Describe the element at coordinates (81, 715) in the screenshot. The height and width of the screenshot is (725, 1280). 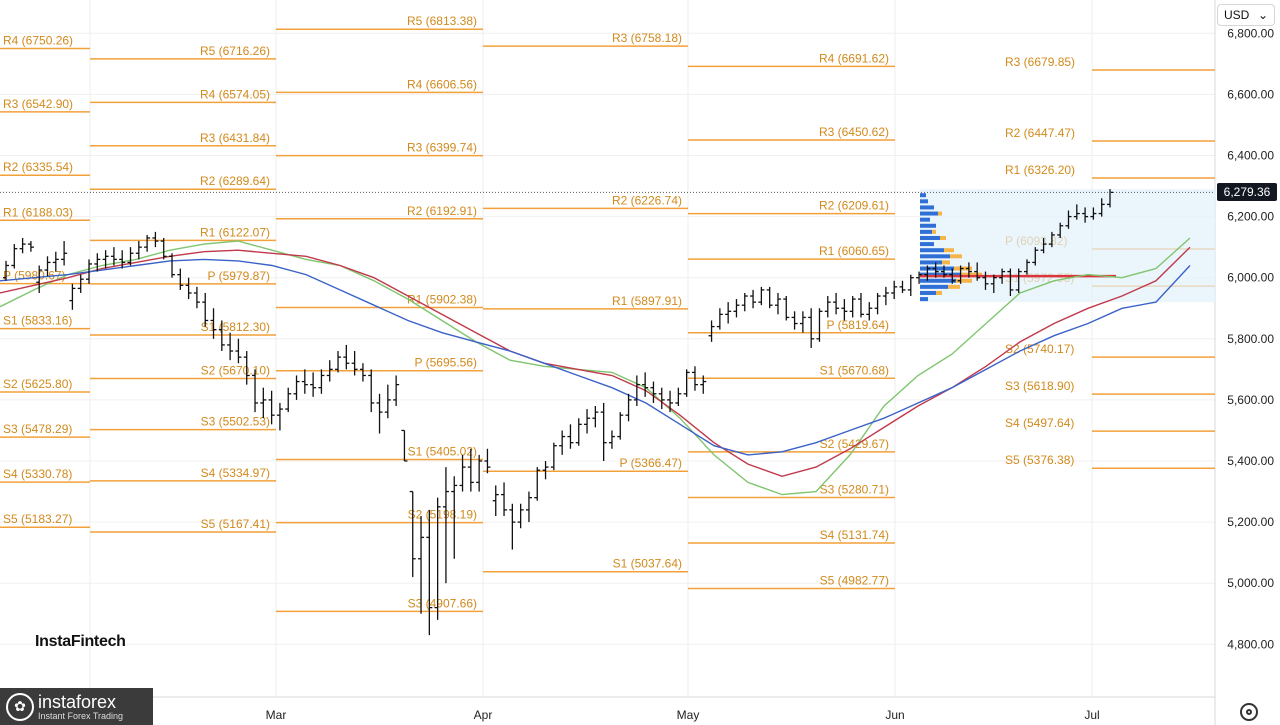
I see `brand-tagline: Instant Forex Trading` at that location.